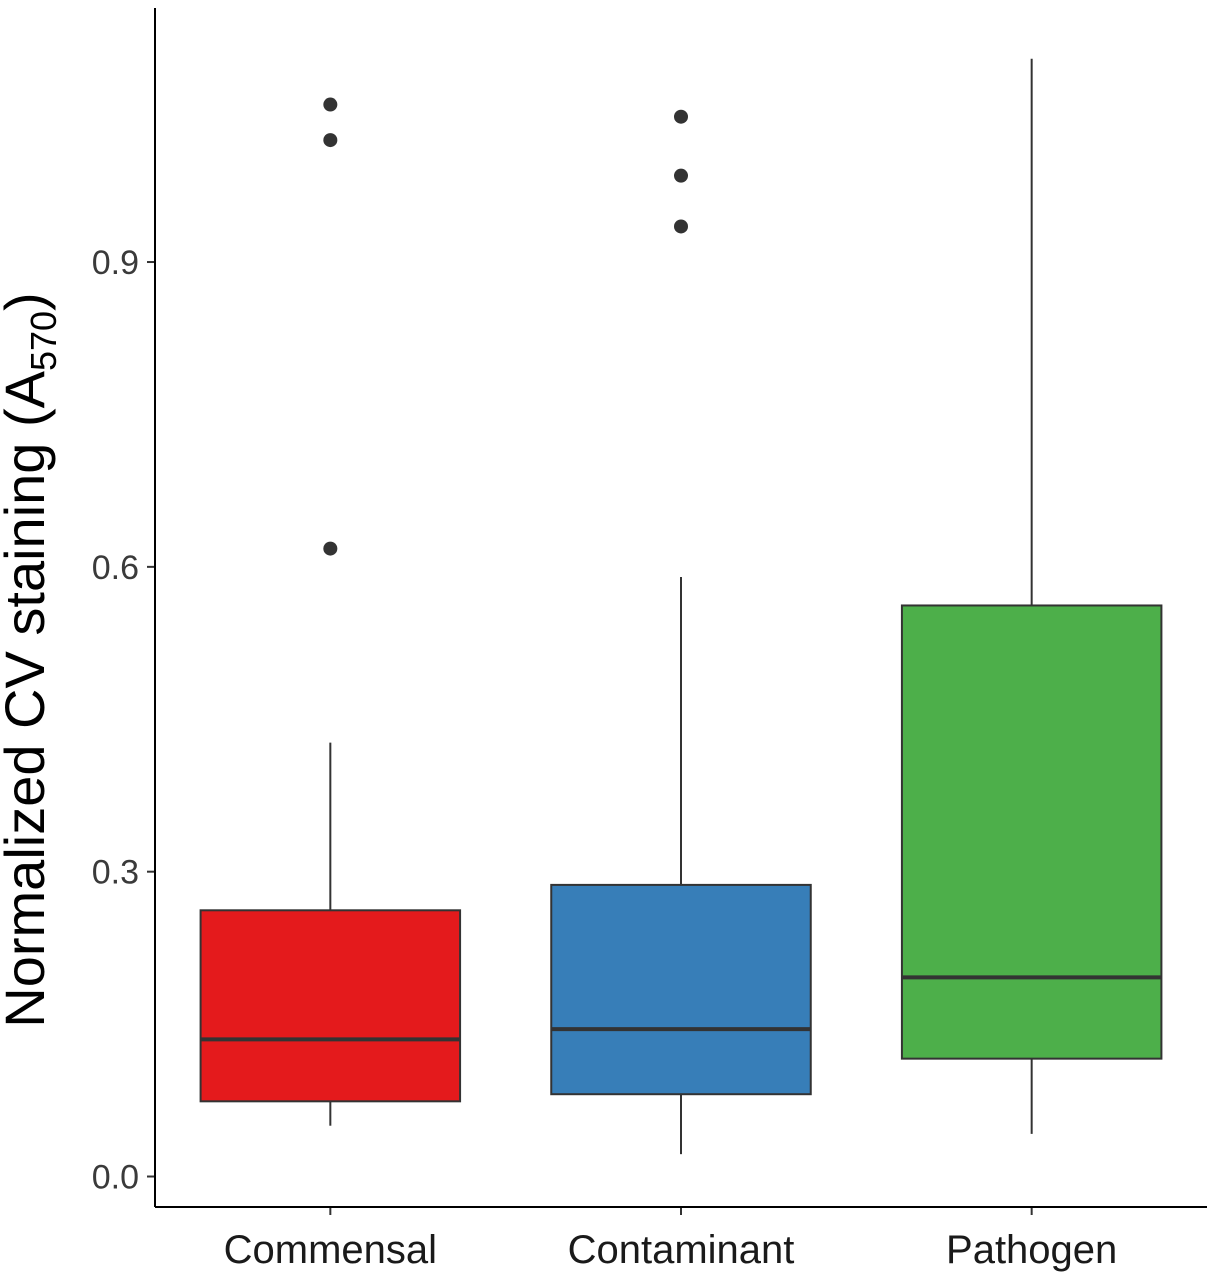 This screenshot has width=1213, height=1280. I want to click on y-tick-label: 0.6, so click(115, 568).